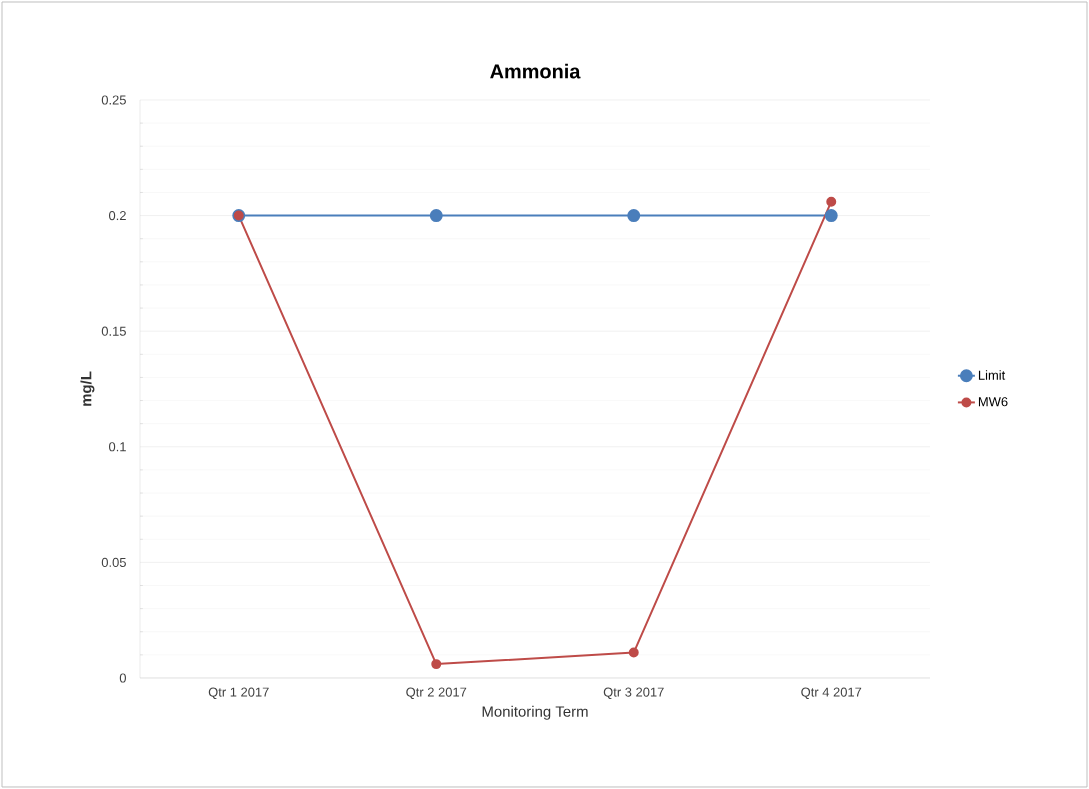 The width and height of the screenshot is (1089, 789). What do you see at coordinates (113, 100) in the screenshot?
I see `y-tick-label: 0.25` at bounding box center [113, 100].